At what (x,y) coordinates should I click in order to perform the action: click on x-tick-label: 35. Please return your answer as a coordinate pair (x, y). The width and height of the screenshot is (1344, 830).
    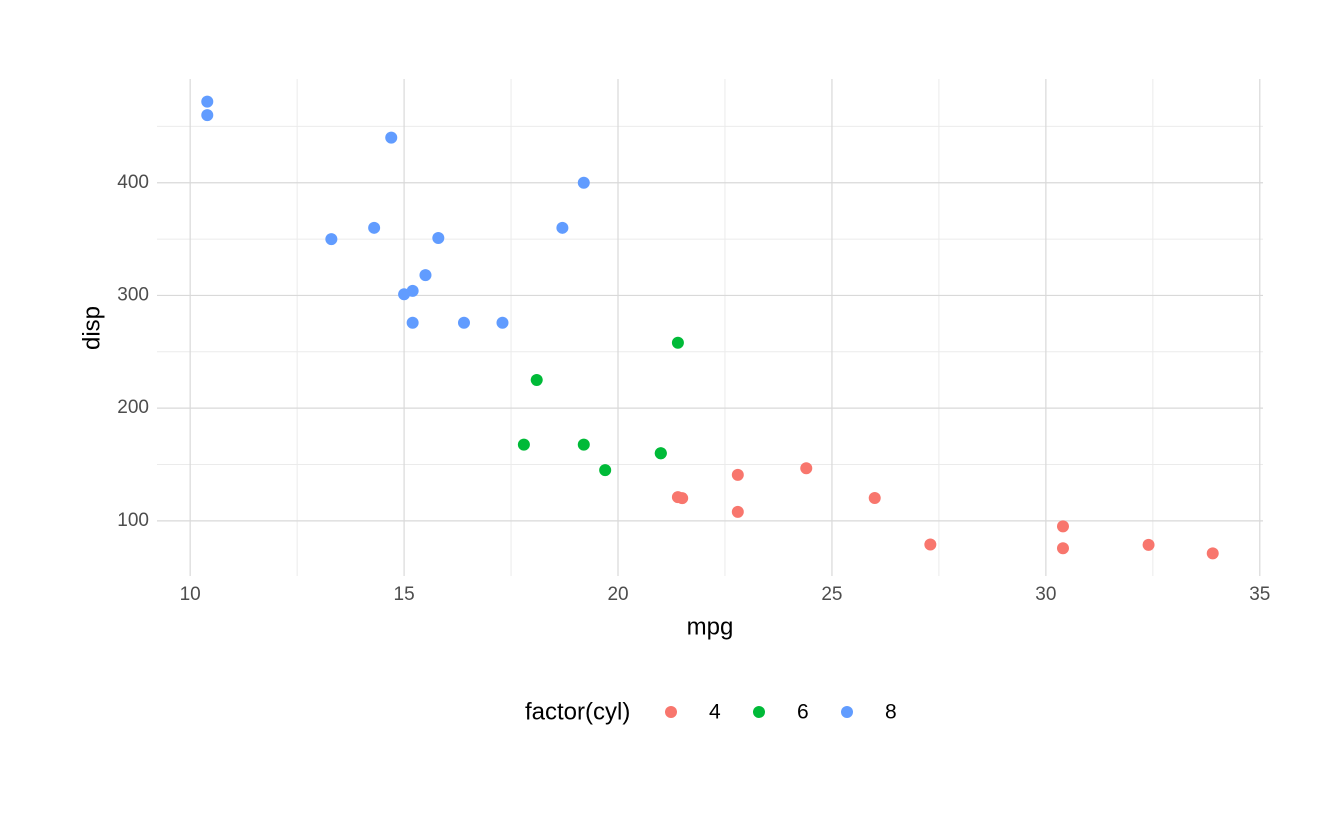
    Looking at the image, I should click on (1259, 594).